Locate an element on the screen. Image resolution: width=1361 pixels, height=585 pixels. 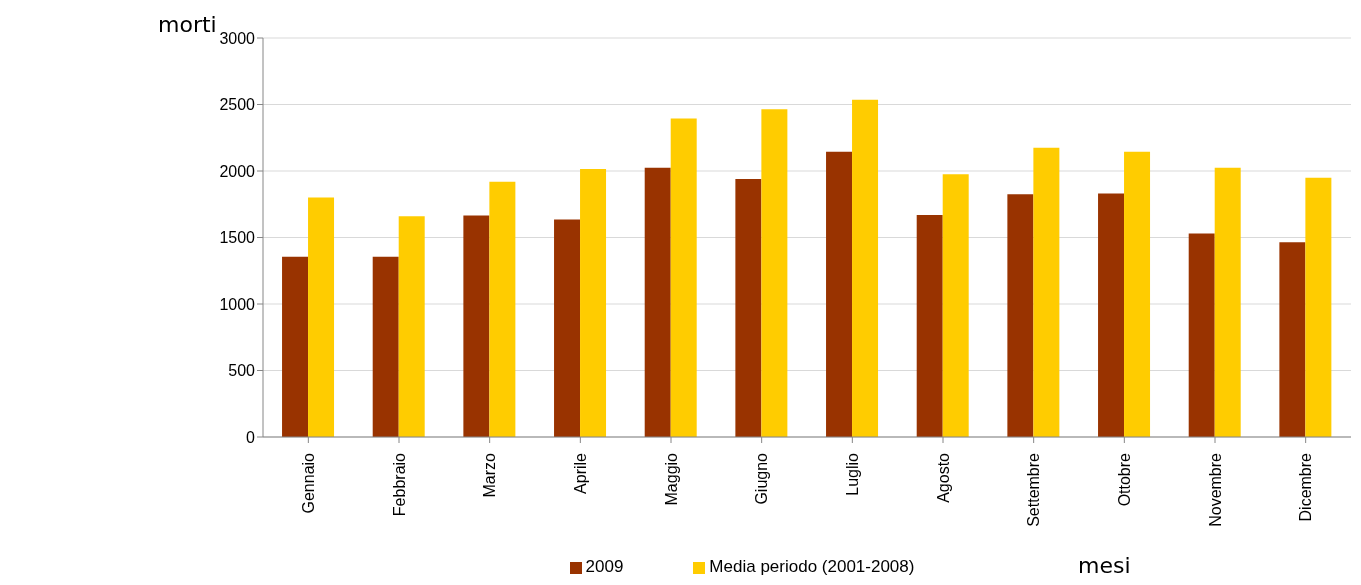
y-tick-label: 3000 is located at coordinates (237, 38).